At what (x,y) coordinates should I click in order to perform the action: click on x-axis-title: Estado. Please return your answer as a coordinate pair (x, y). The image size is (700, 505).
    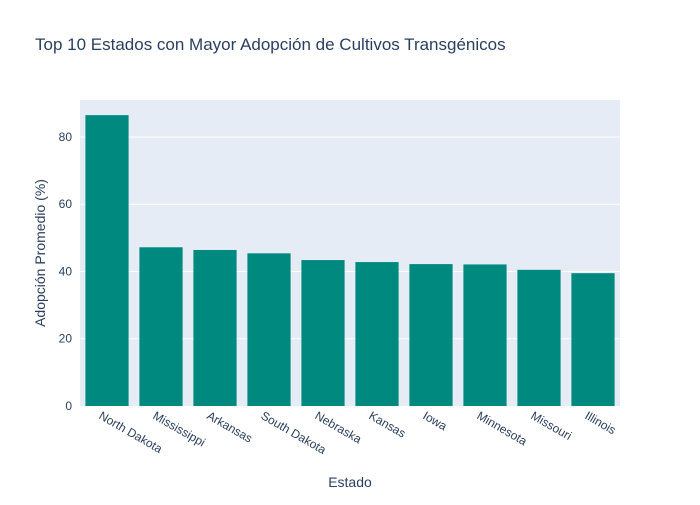
    Looking at the image, I should click on (350, 482).